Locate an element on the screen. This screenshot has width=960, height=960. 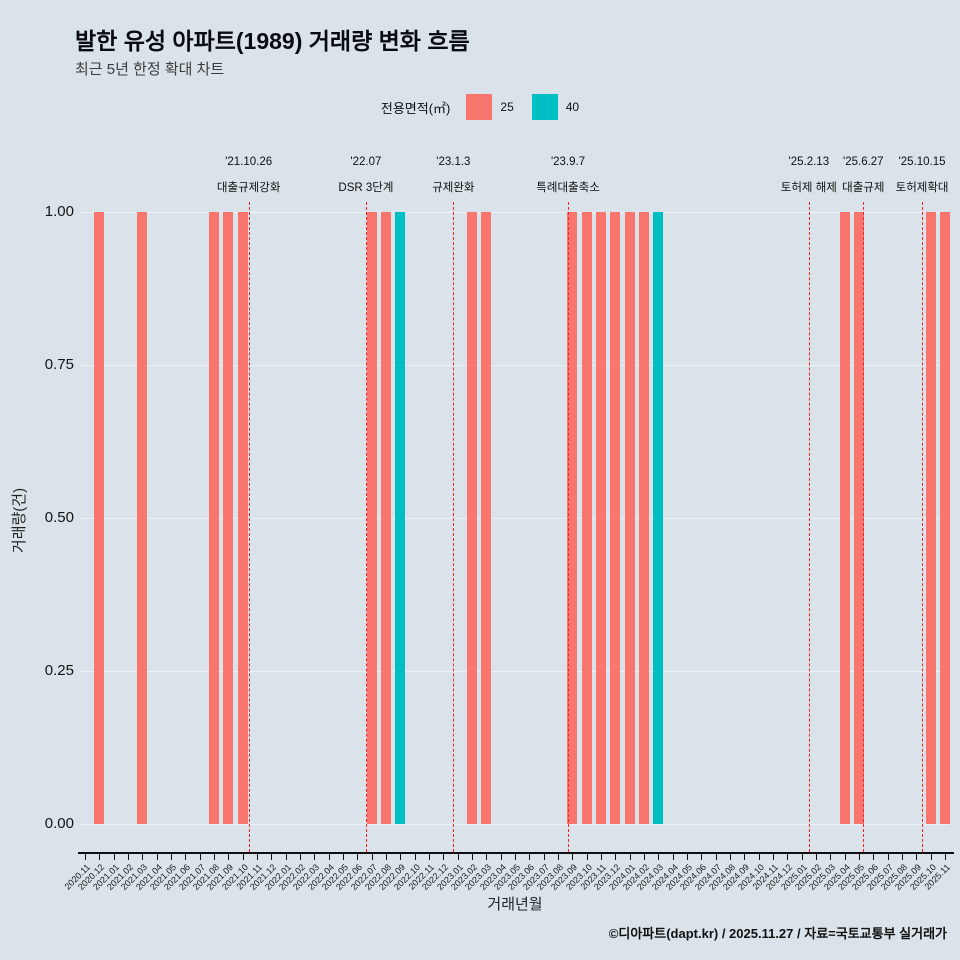
x-axis-line is located at coordinates (516, 853).